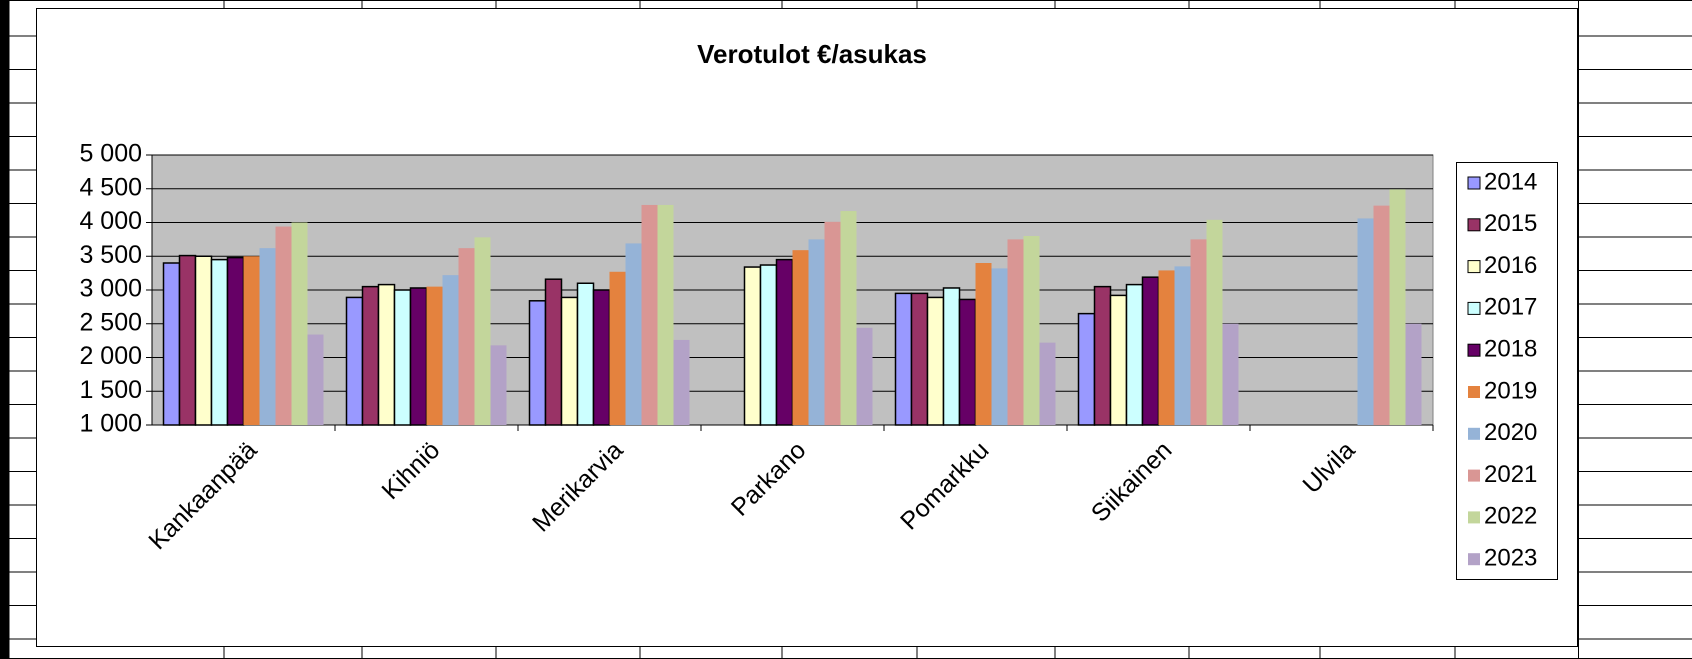 This screenshot has width=1692, height=659. I want to click on legend-label: 2021, so click(1510, 474).